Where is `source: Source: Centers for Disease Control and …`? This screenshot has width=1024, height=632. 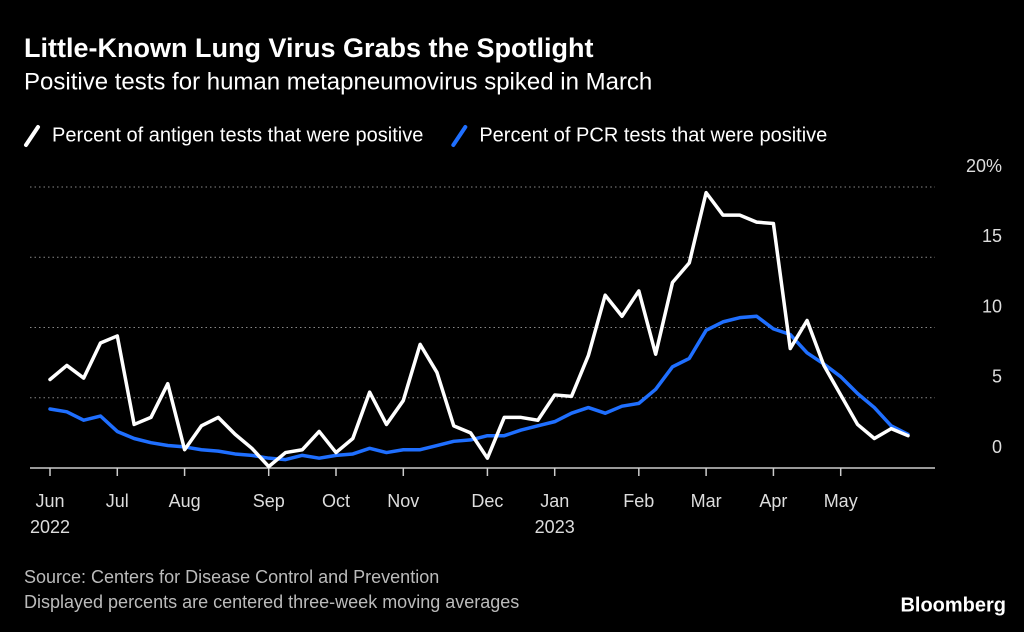 source: Source: Centers for Disease Control and … is located at coordinates (231, 577).